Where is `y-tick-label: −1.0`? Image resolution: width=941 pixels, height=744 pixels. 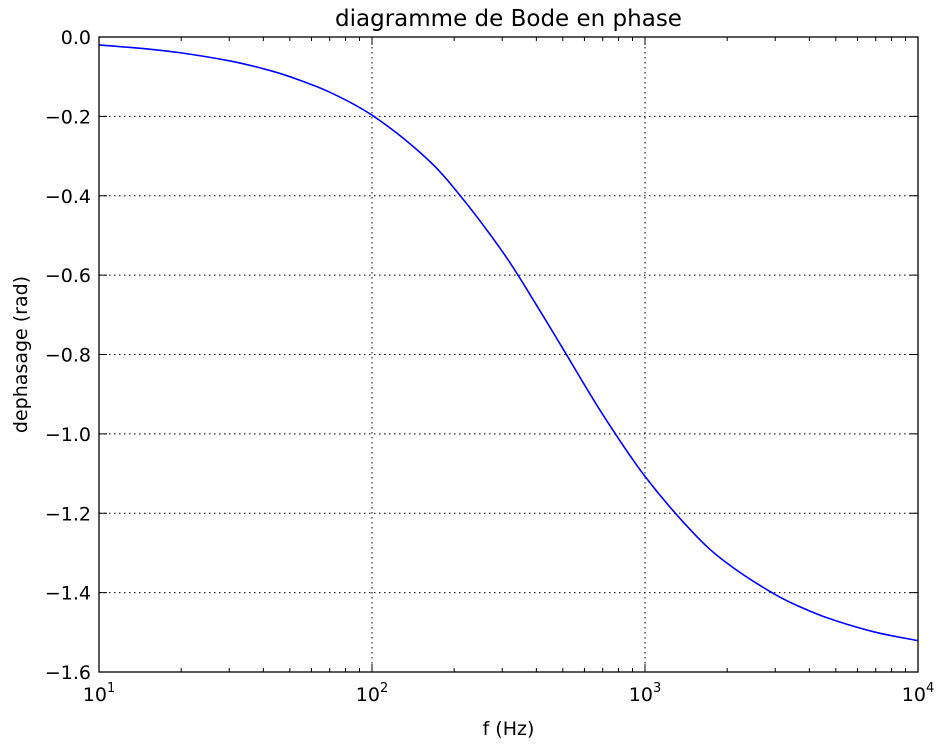 y-tick-label: −1.0 is located at coordinates (68, 435).